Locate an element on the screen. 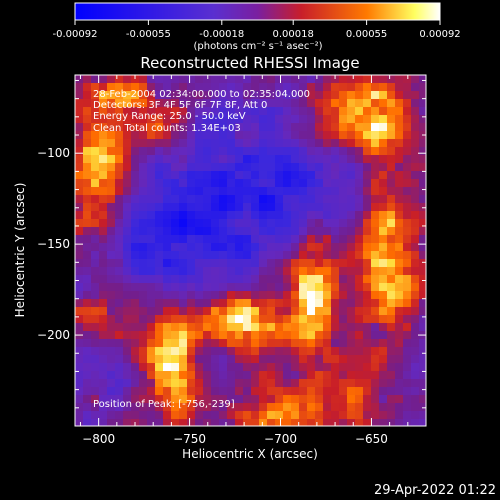  timestamp: 29-Apr-2022 01:22 is located at coordinates (435, 490).